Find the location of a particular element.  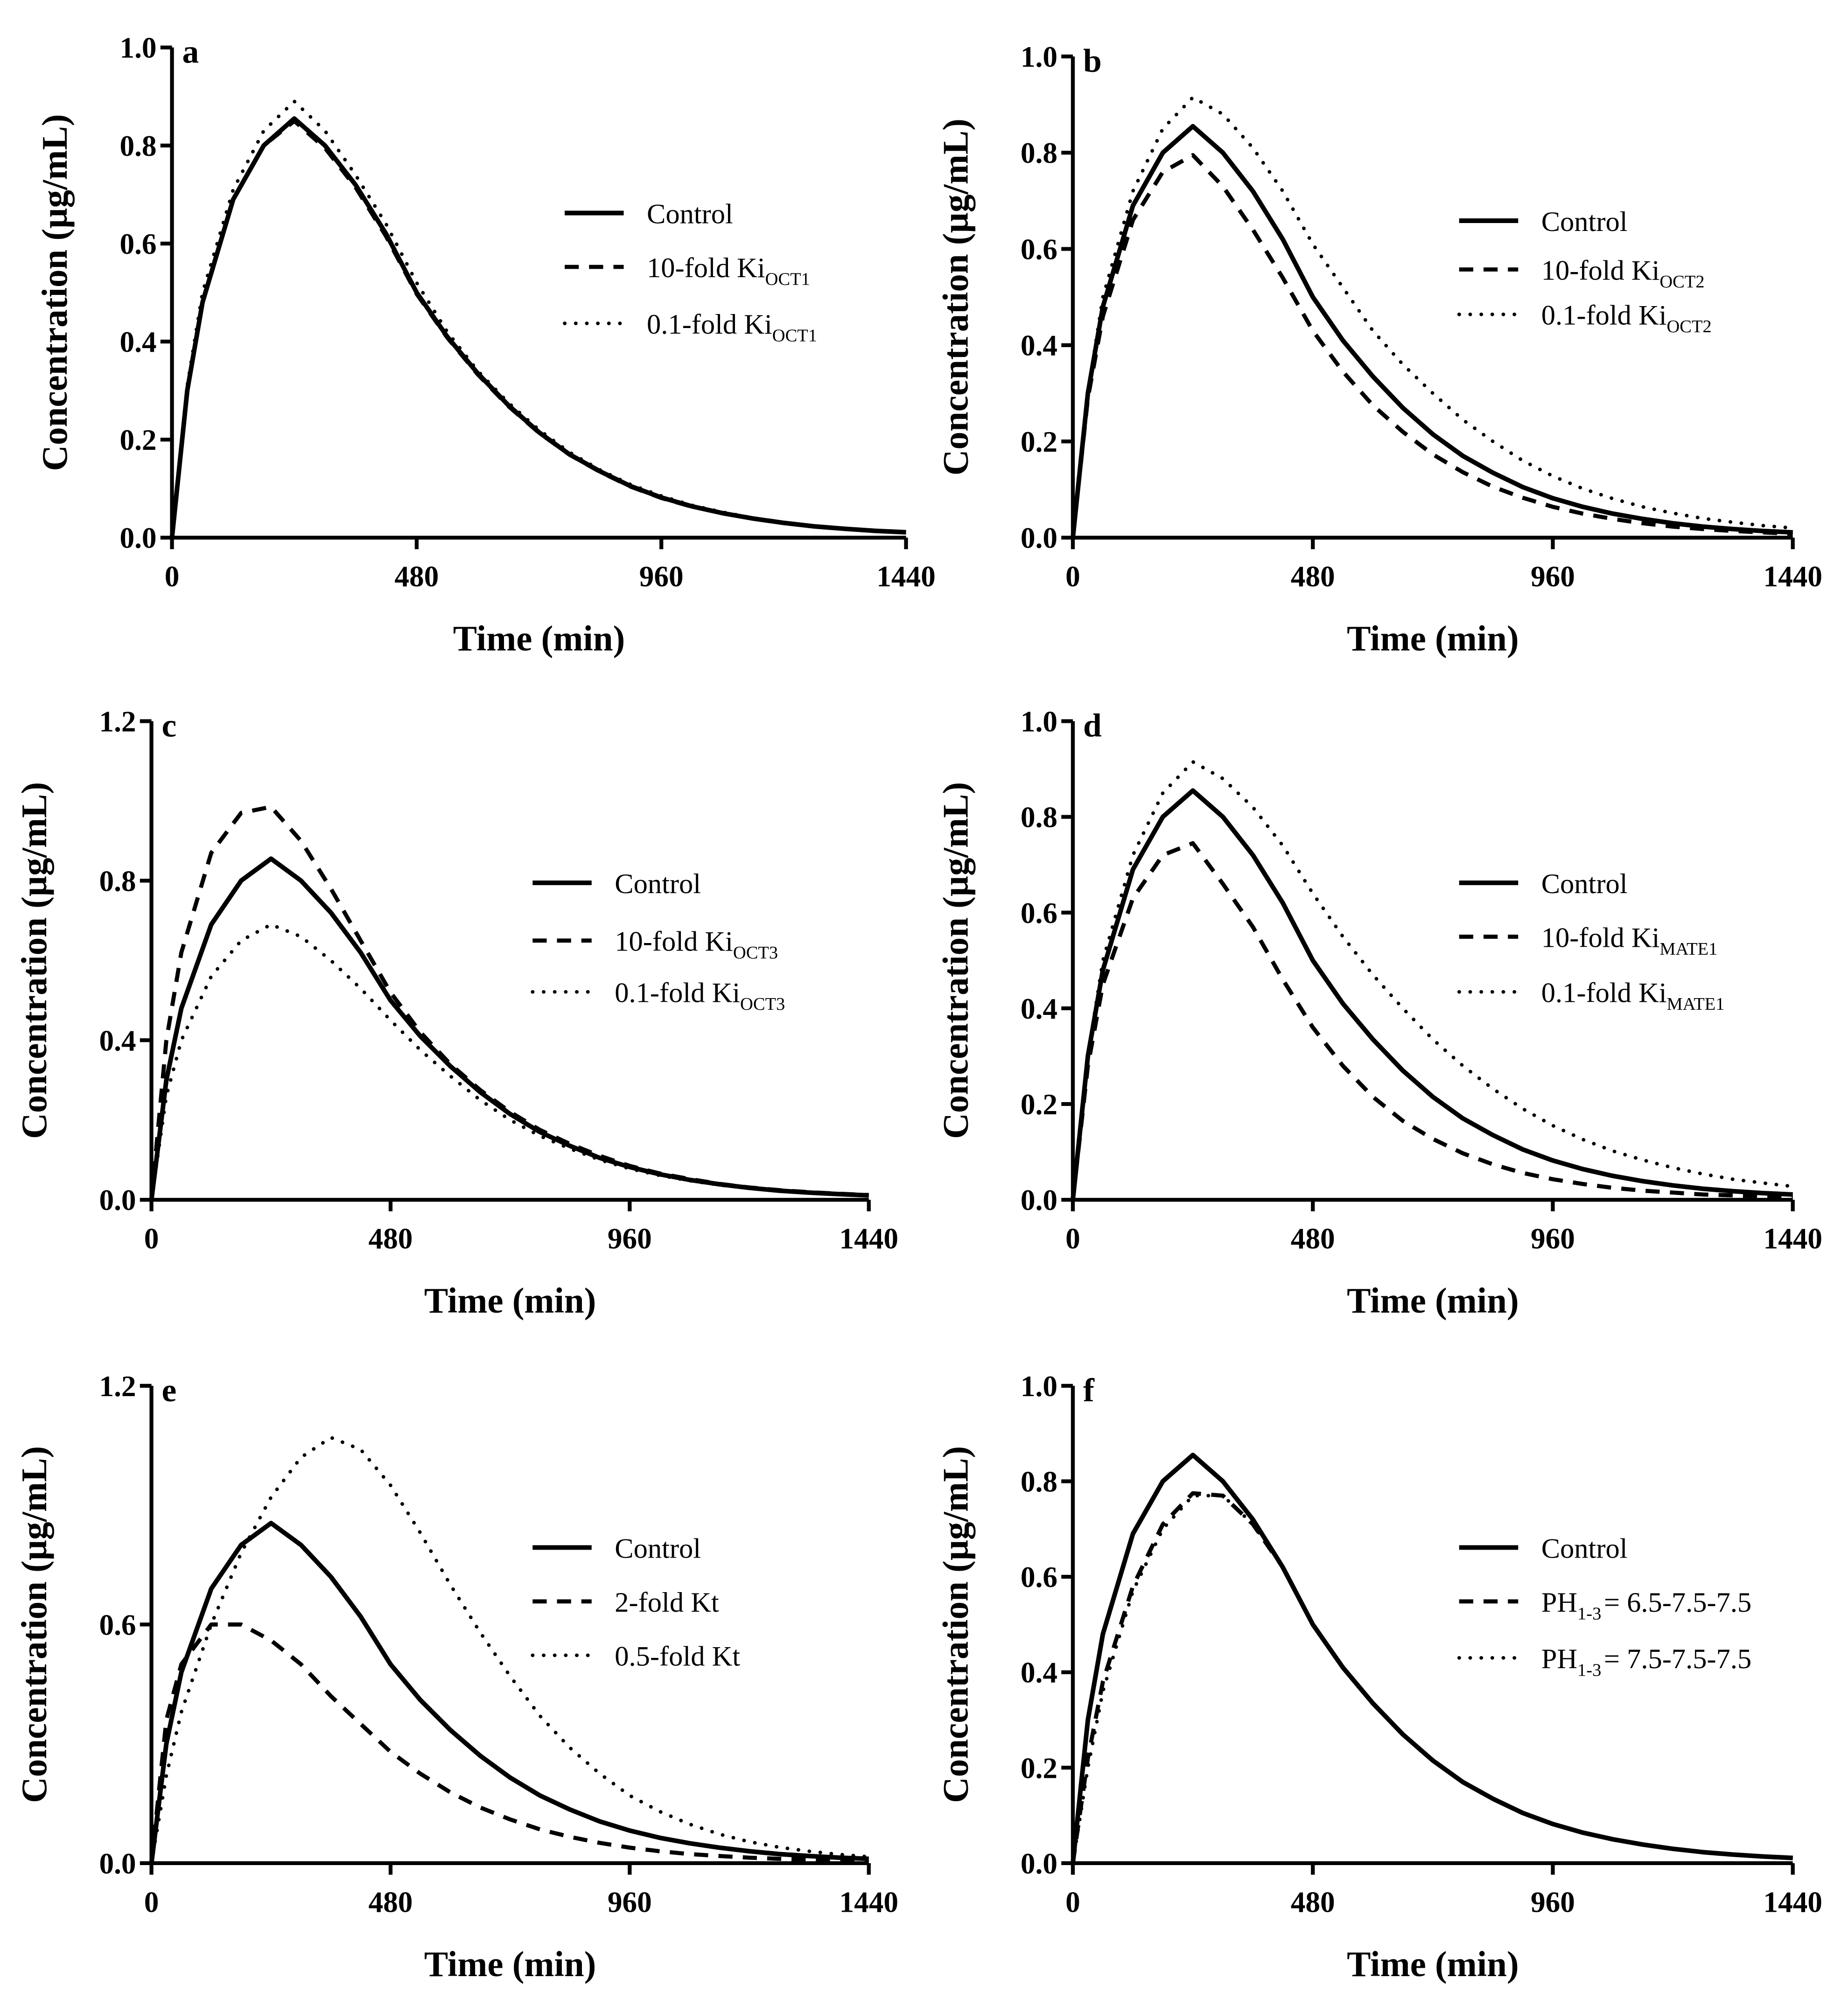

legend-label: PH1-3 = 7.5-7.5-7.5 is located at coordinates (1646, 1661).